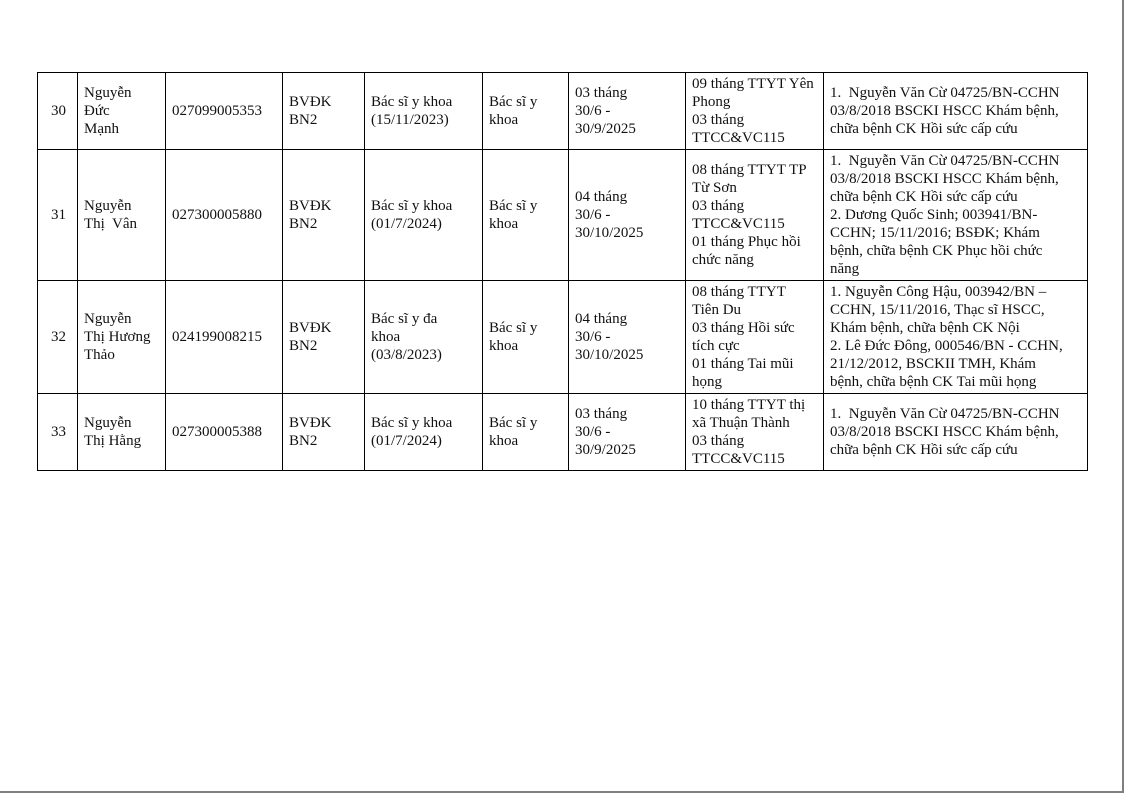  What do you see at coordinates (121, 432) in the screenshot?
I see `cell-name: Nguyễn Thị Hằng` at bounding box center [121, 432].